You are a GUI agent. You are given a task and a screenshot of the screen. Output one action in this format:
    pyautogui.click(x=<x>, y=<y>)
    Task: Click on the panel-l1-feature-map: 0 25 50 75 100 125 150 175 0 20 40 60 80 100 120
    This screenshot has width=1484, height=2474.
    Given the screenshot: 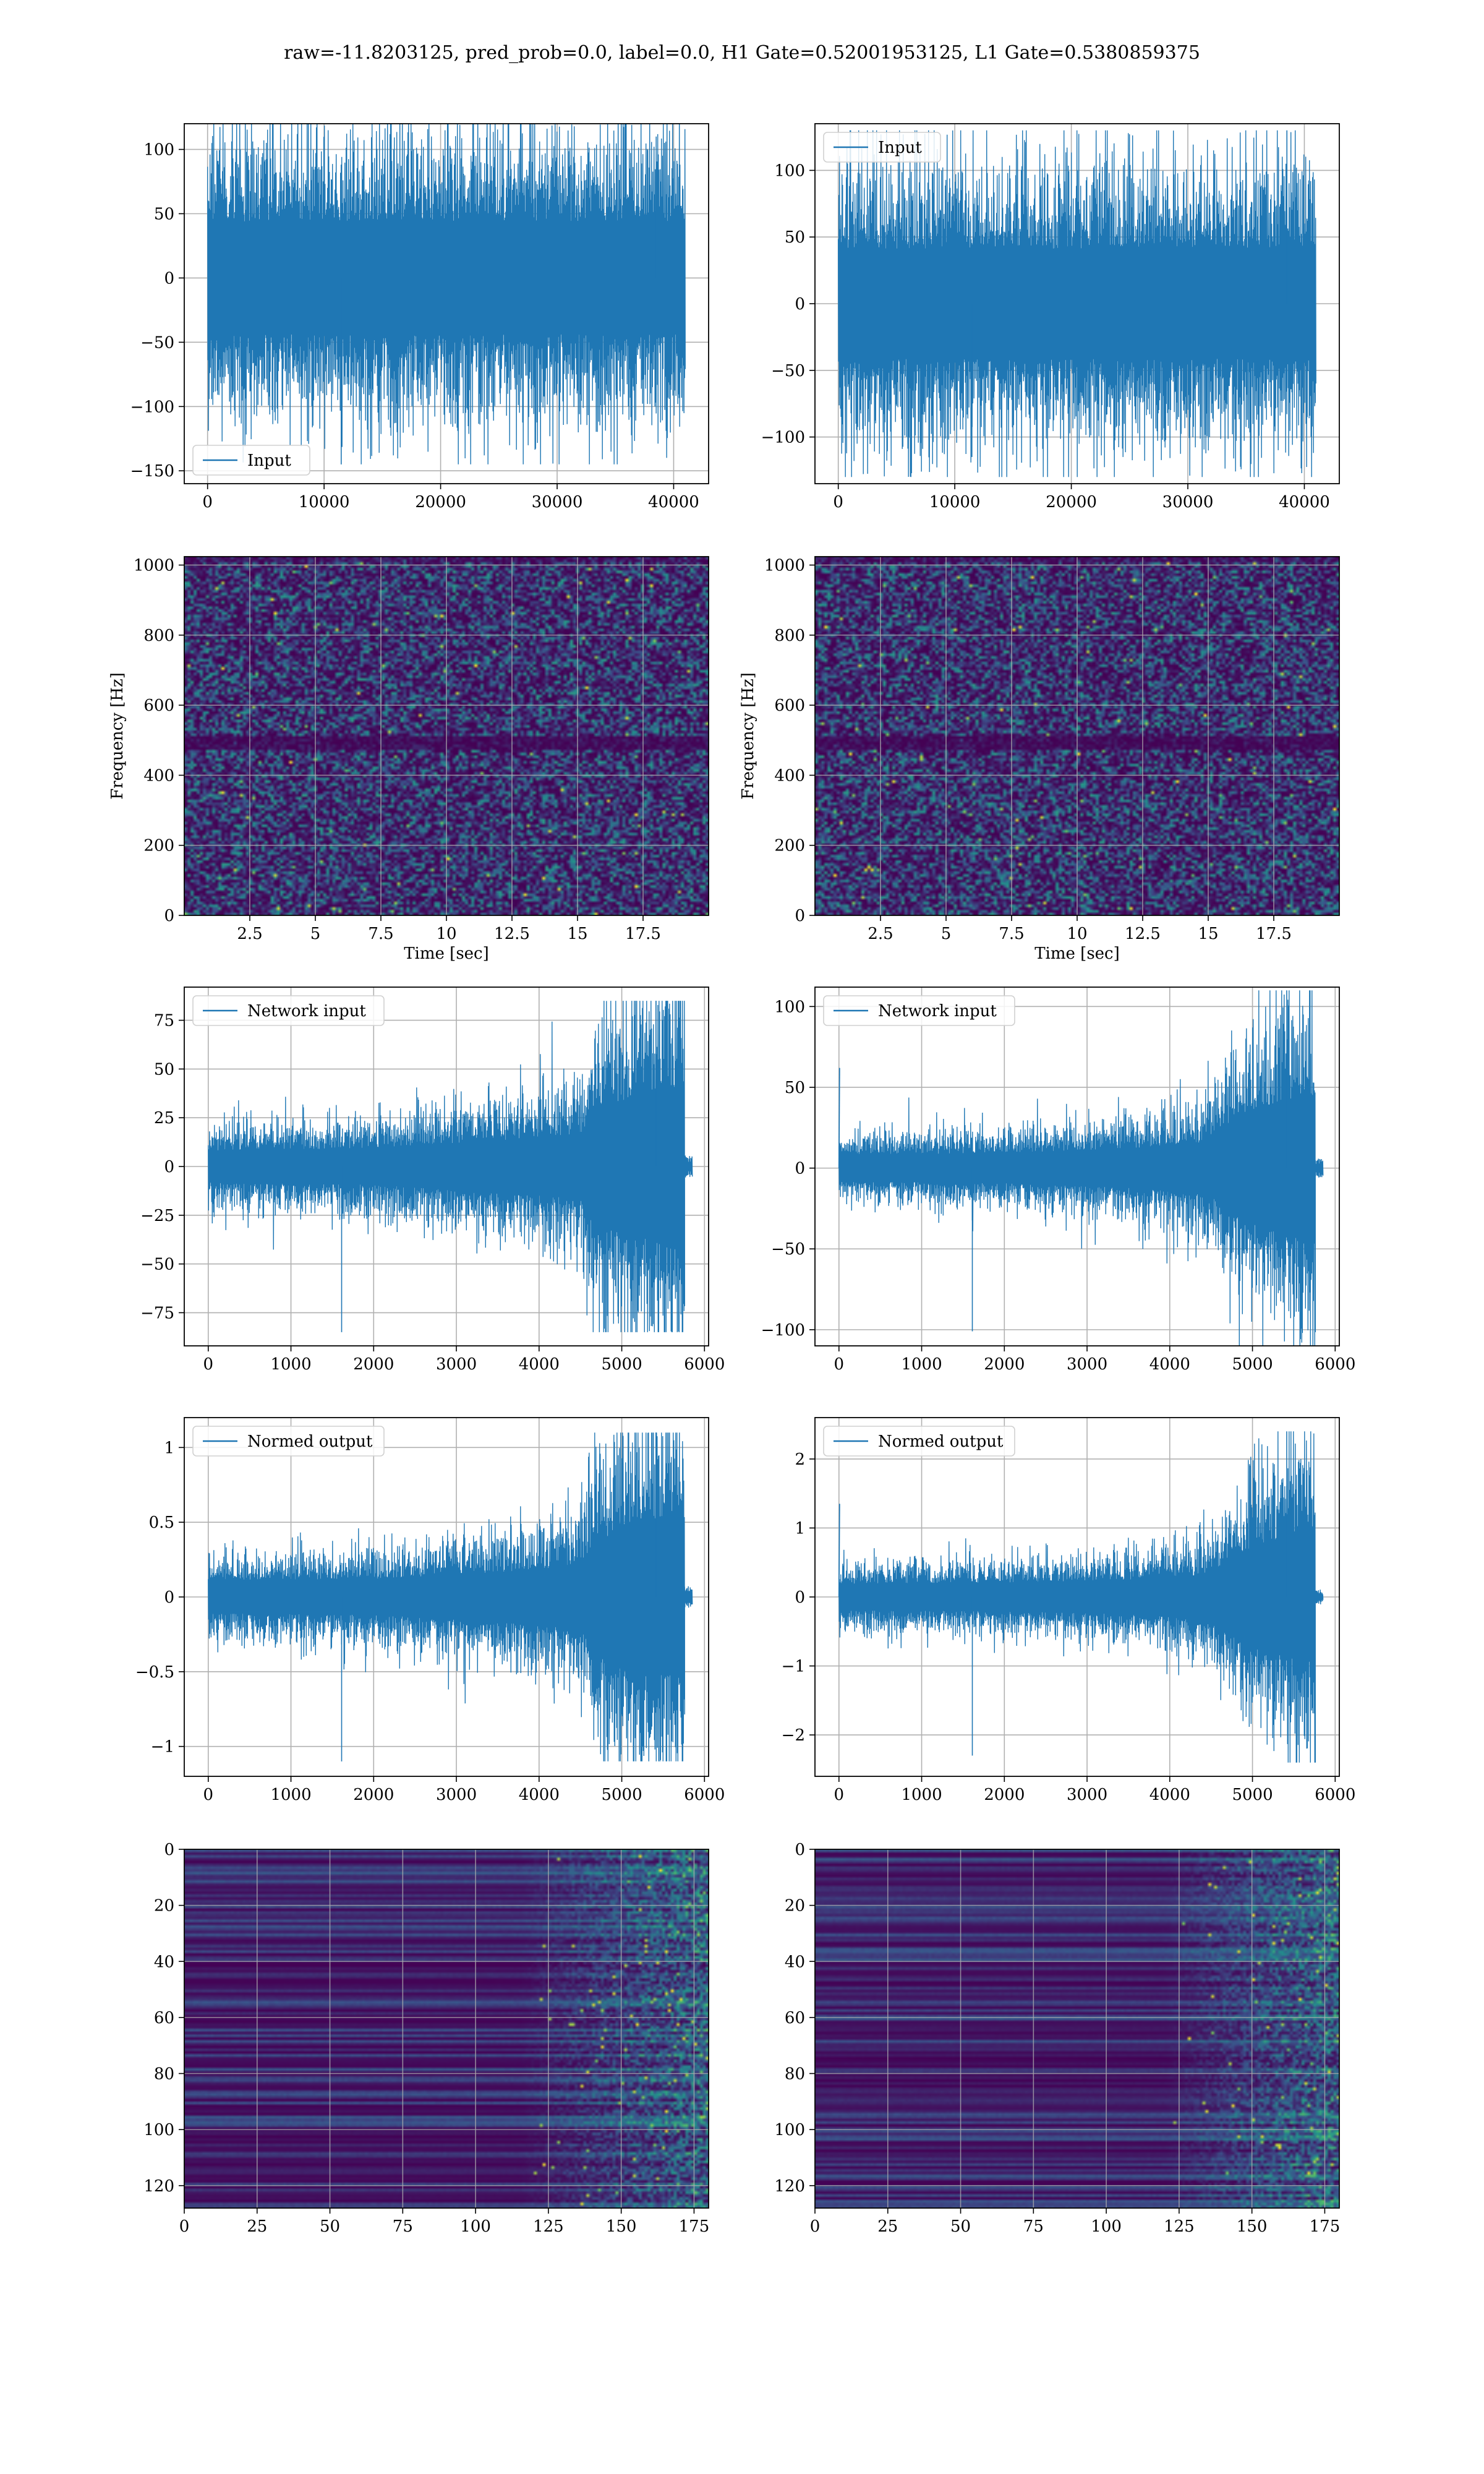 What is the action you would take?
    pyautogui.click(x=1057, y=2039)
    